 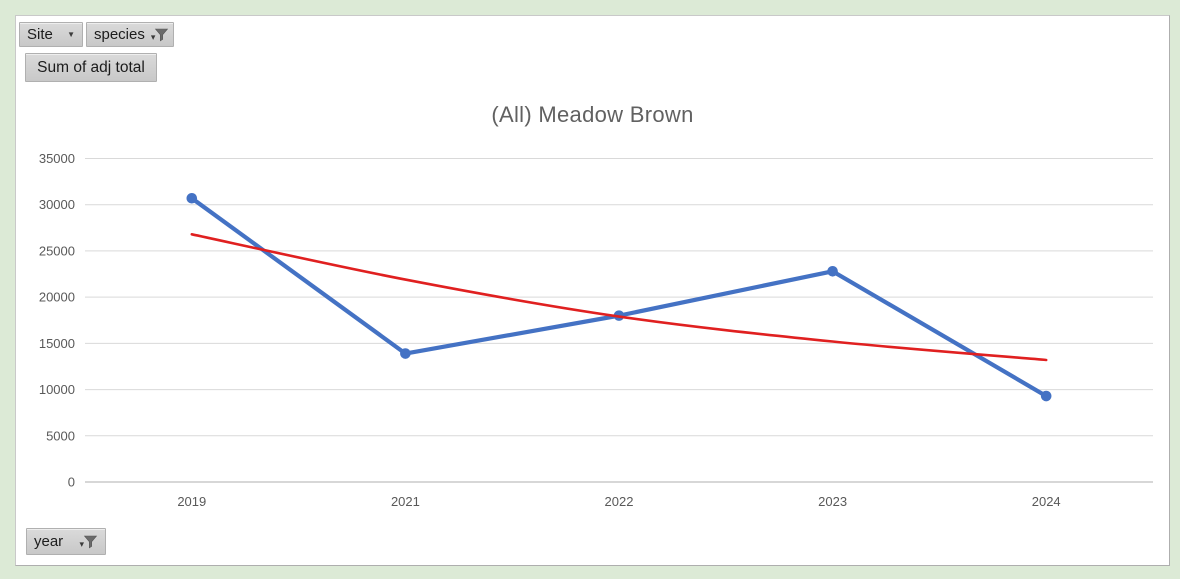 What do you see at coordinates (40, 34) in the screenshot?
I see `field-button-site-label: Site` at bounding box center [40, 34].